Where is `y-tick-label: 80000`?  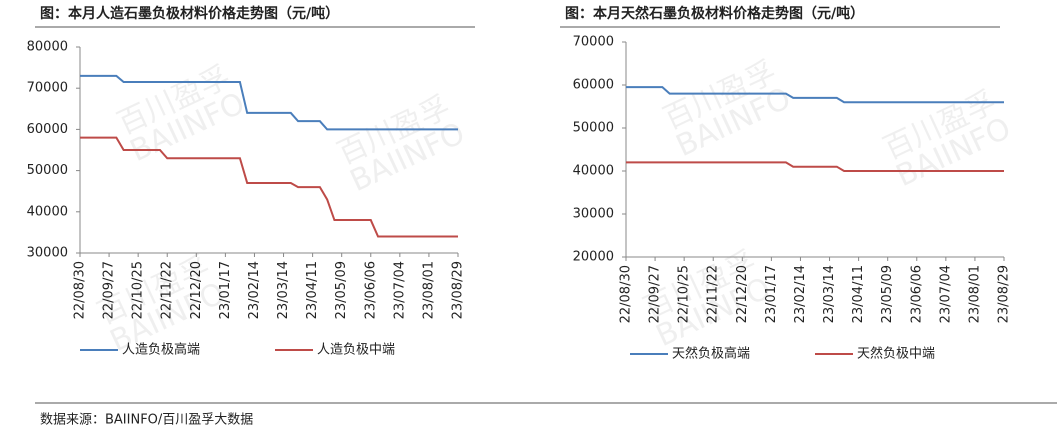 y-tick-label: 80000 is located at coordinates (47, 47).